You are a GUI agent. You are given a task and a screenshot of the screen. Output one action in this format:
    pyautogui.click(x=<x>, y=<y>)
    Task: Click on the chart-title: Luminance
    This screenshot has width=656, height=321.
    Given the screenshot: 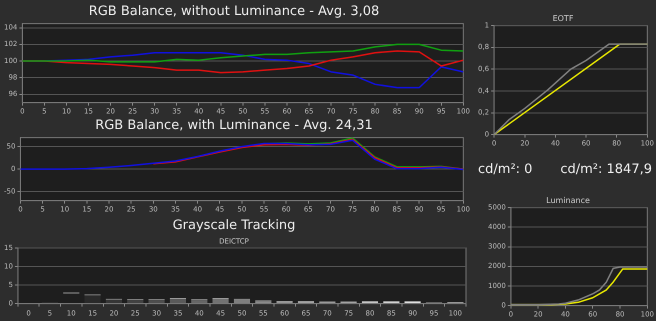 What is the action you would take?
    pyautogui.click(x=568, y=200)
    